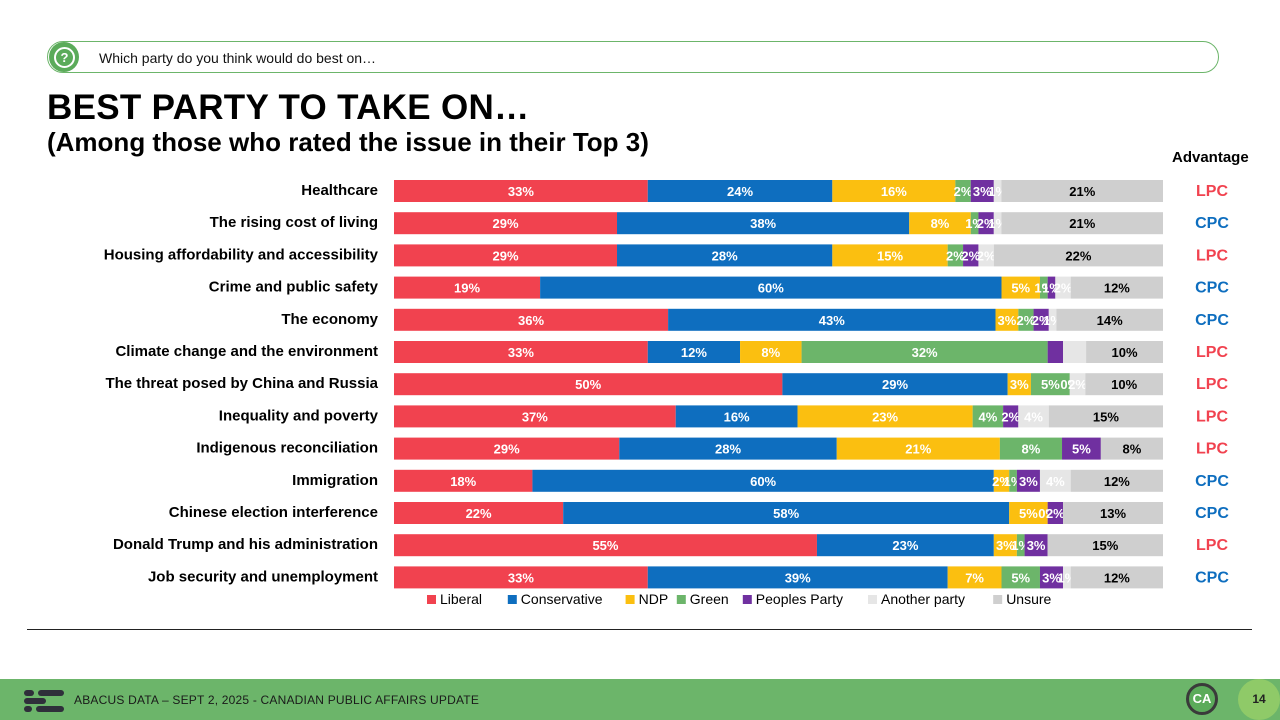 This screenshot has height=720, width=1280. Describe the element at coordinates (925, 352) in the screenshot. I see `data-label: 32%` at that location.